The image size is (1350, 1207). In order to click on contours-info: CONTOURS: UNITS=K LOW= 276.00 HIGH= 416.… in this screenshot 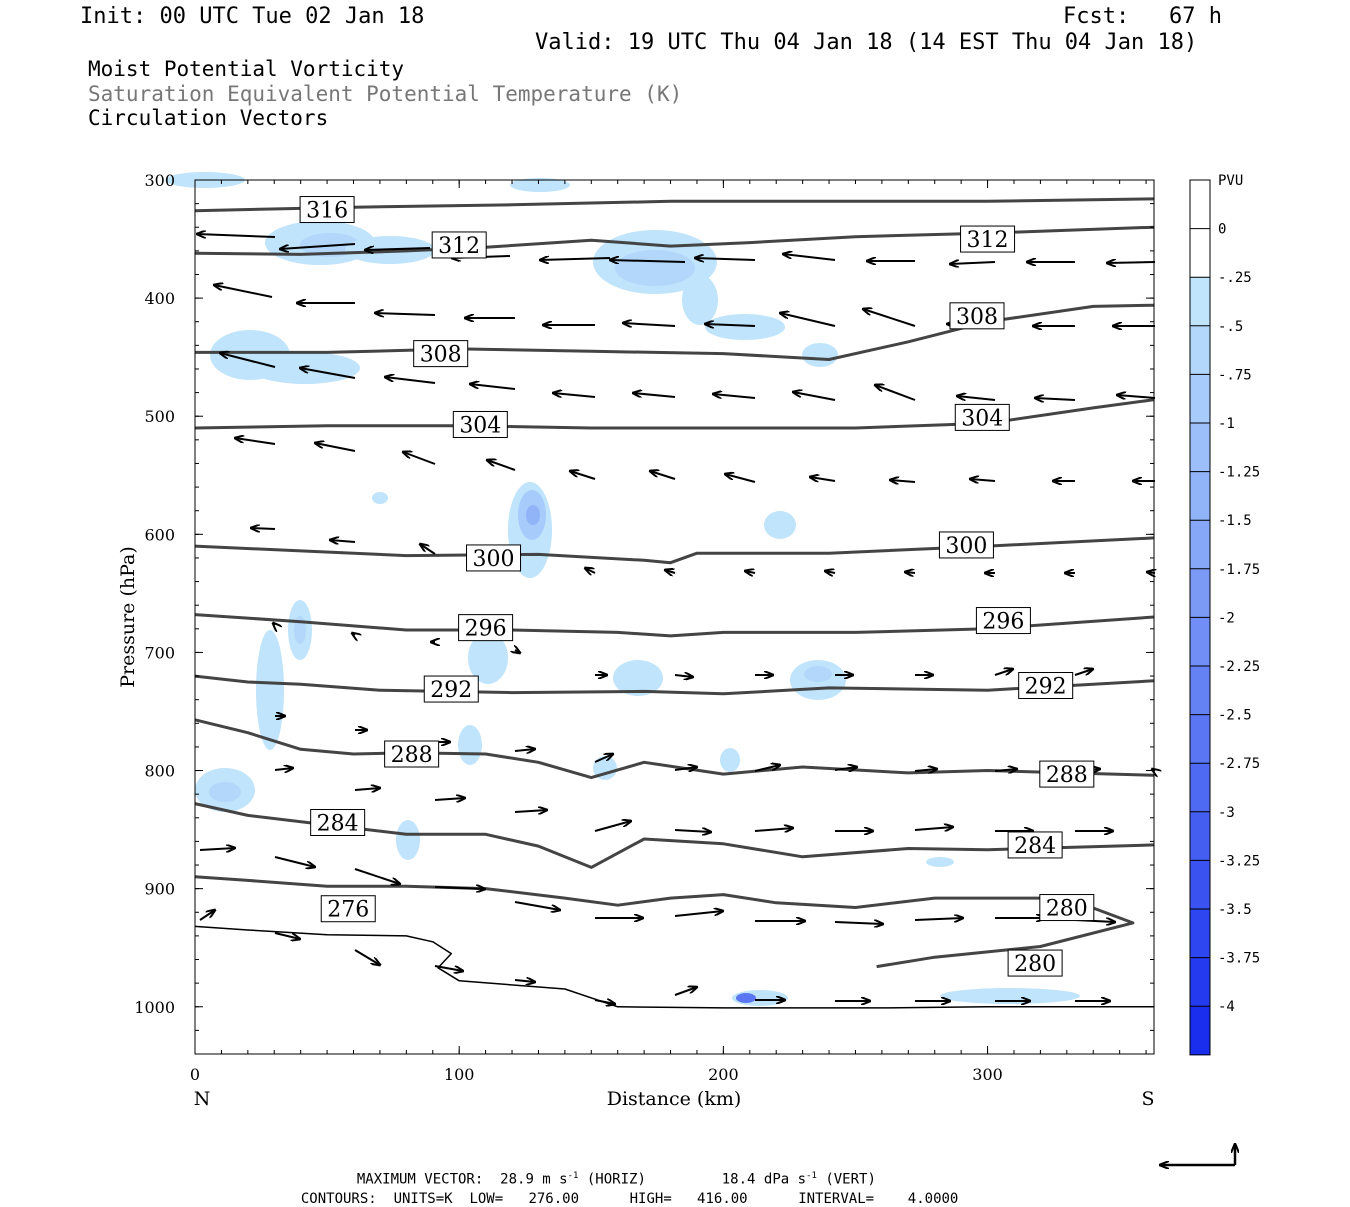, I will do `click(621, 1192)`.